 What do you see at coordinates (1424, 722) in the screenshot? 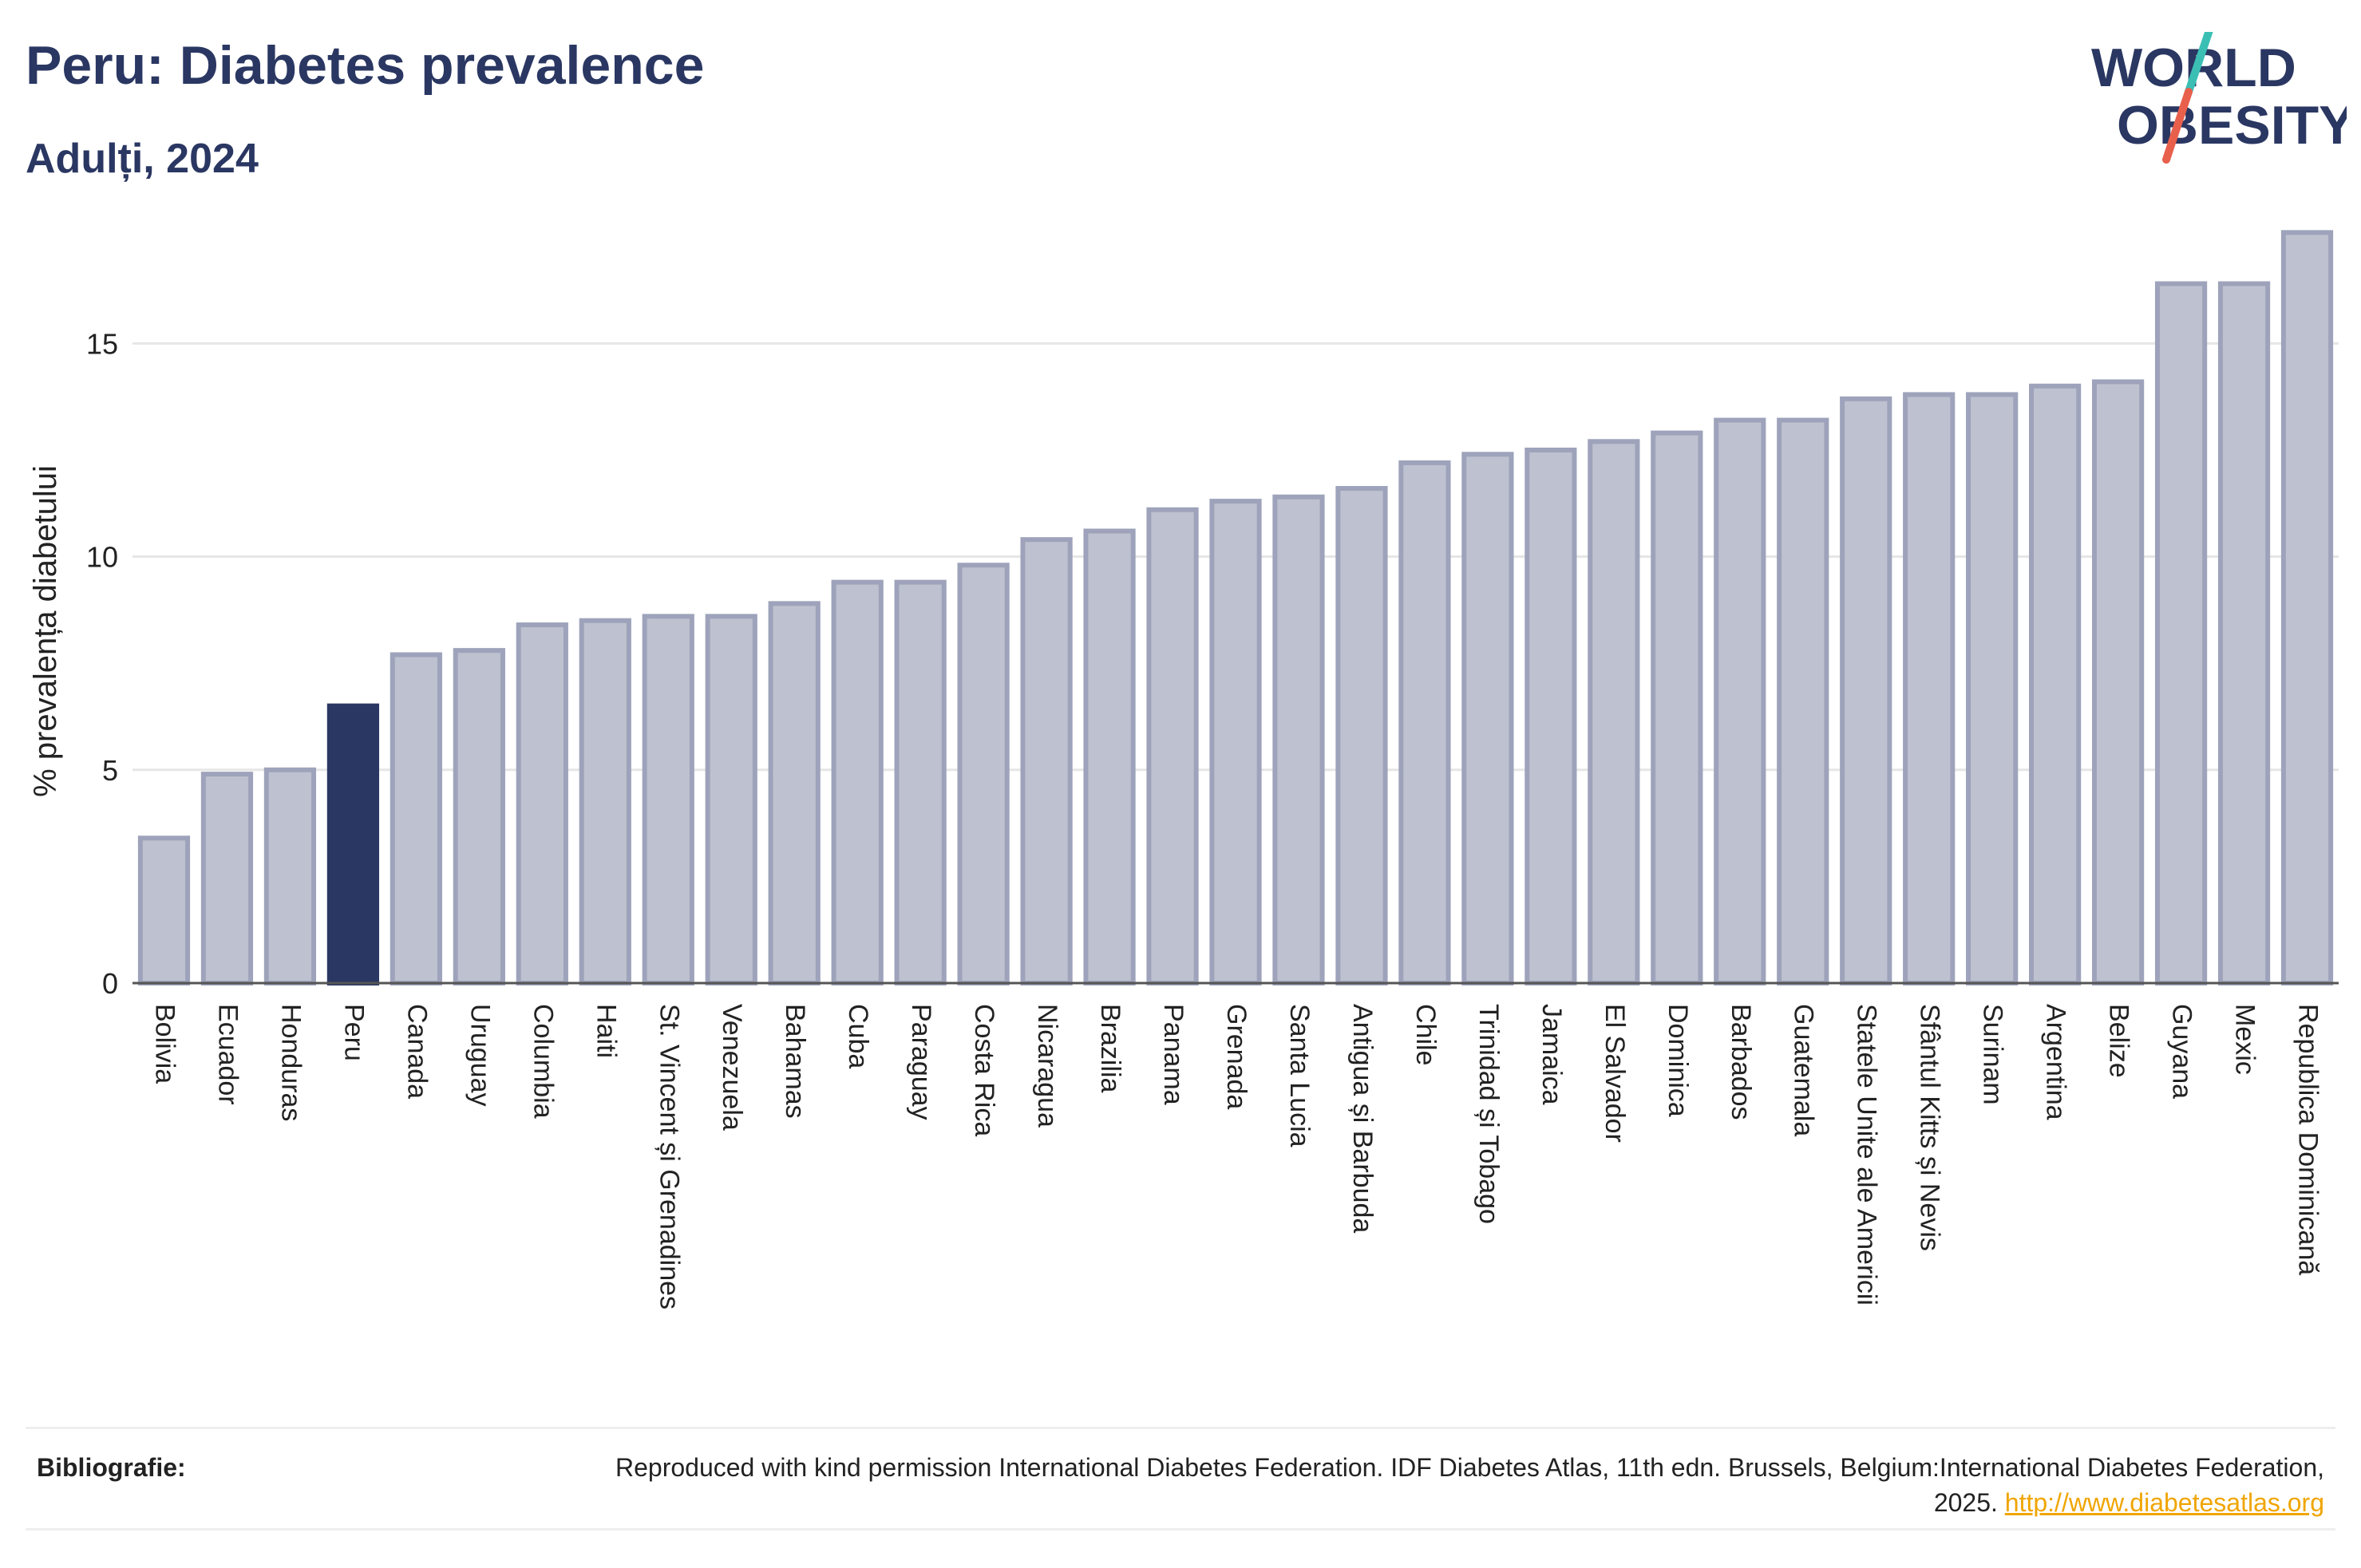
I see `bar-chile` at bounding box center [1424, 722].